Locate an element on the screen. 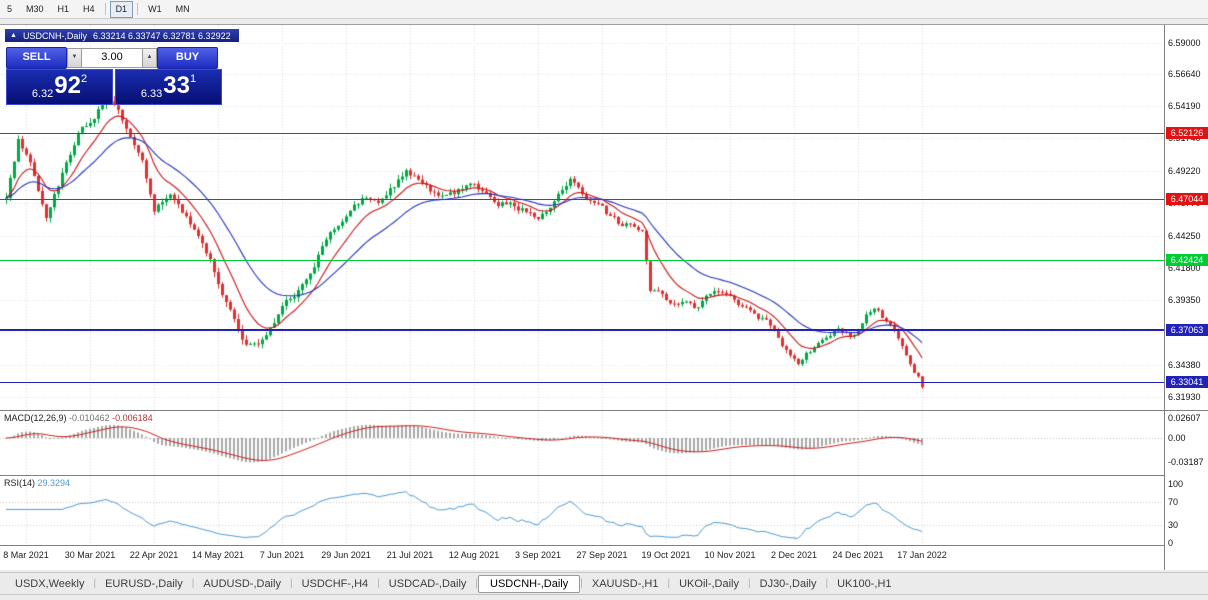  macd-label: MACD(12,26,9) -0.010462 -0.006184 is located at coordinates (78, 418).